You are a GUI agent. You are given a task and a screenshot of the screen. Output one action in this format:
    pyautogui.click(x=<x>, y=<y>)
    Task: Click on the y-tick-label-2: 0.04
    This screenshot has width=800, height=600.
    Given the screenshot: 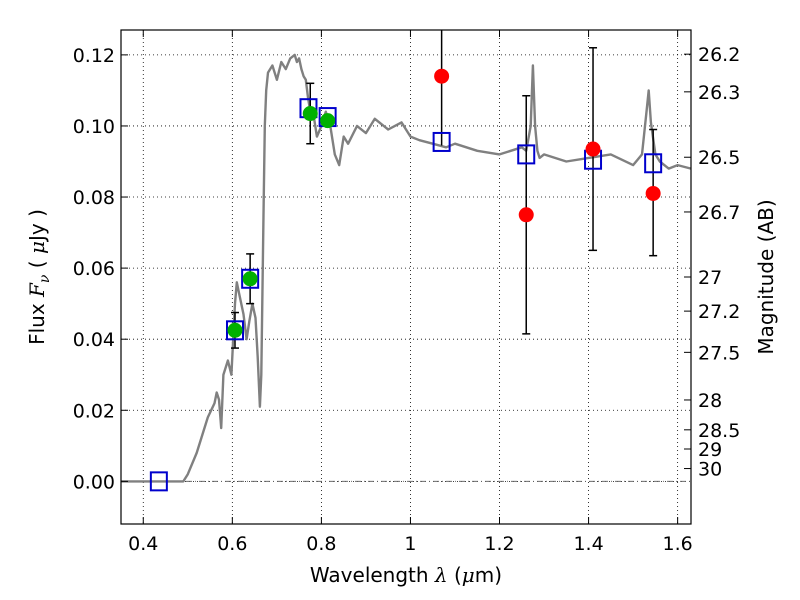 What is the action you would take?
    pyautogui.click(x=94, y=340)
    